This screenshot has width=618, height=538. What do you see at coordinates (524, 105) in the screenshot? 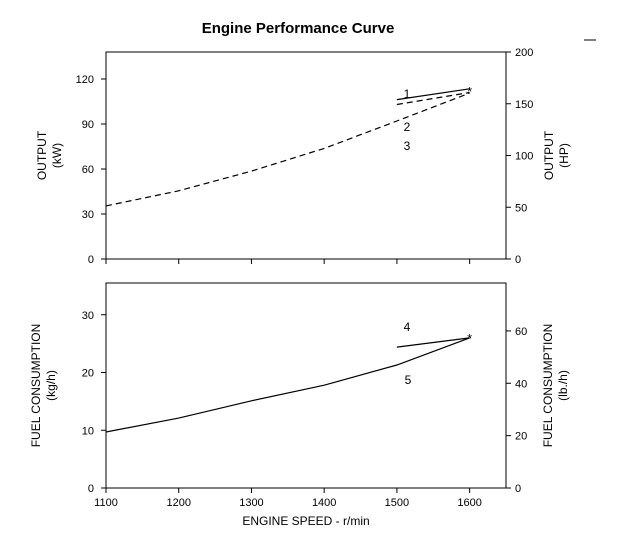
I see `y-right-tick-label: 150` at bounding box center [524, 105].